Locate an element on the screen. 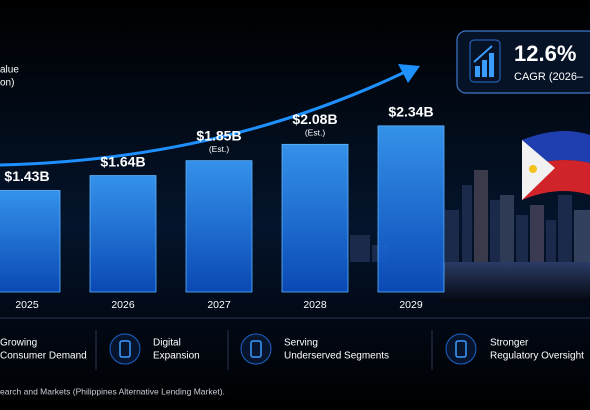  driver-text: Regulatory Oversight is located at coordinates (537, 356).